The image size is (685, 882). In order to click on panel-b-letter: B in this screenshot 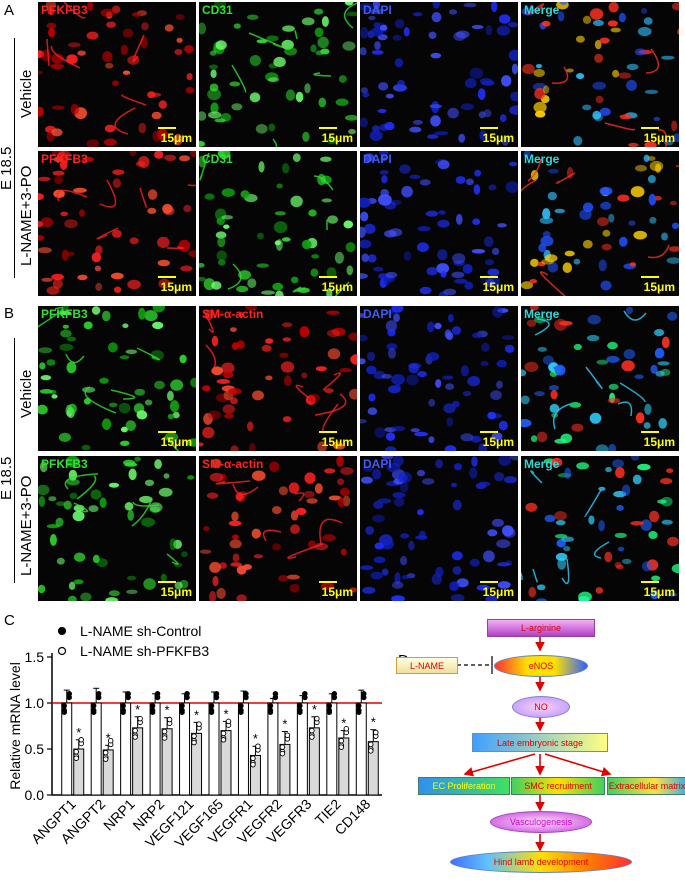, I will do `click(9, 313)`.